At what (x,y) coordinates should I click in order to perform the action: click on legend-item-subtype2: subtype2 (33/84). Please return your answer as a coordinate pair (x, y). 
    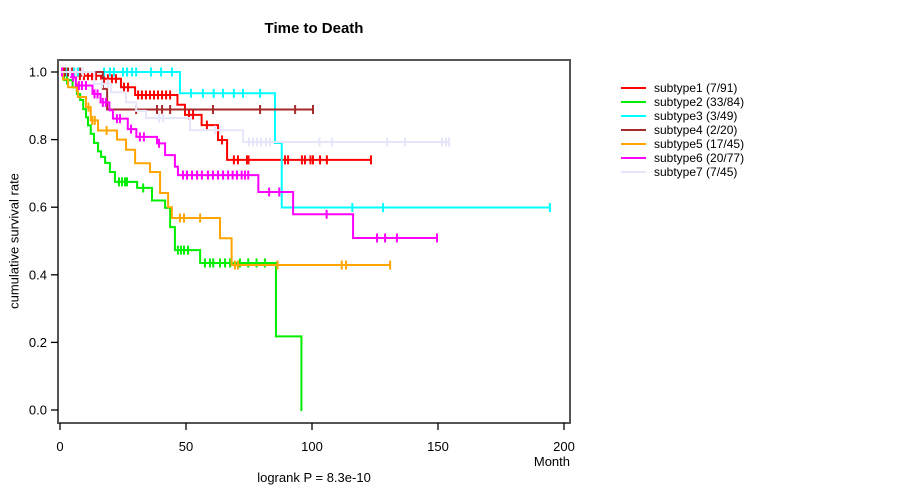
    Looking at the image, I should click on (682, 102).